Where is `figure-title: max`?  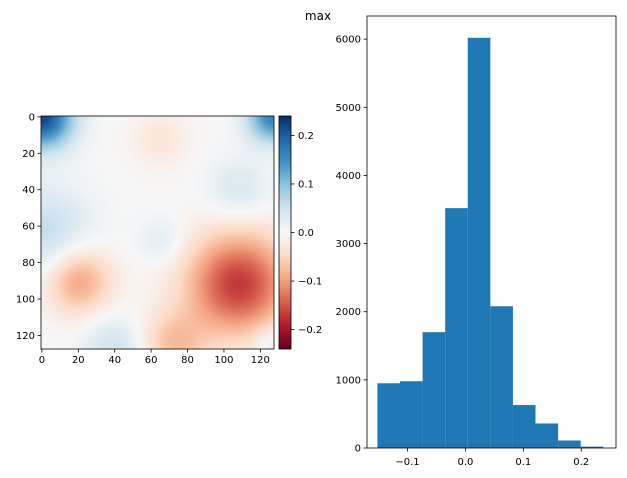
figure-title: max is located at coordinates (318, 16).